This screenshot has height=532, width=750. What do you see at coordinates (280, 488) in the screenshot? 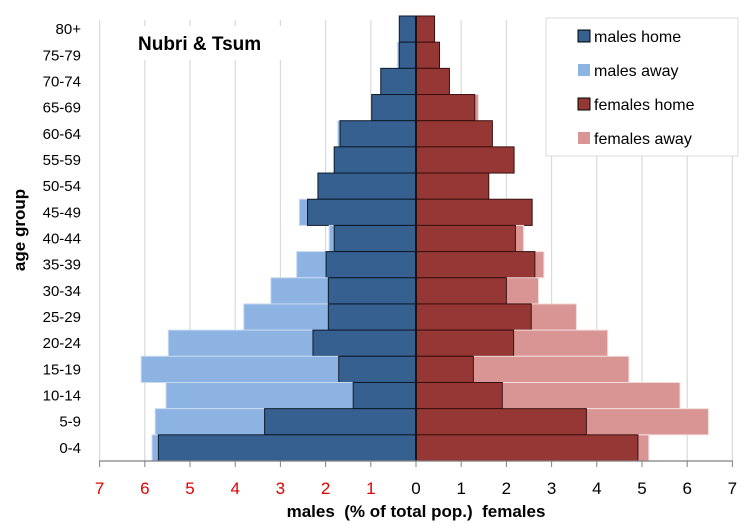
I see `x-tick-label-males: 3` at bounding box center [280, 488].